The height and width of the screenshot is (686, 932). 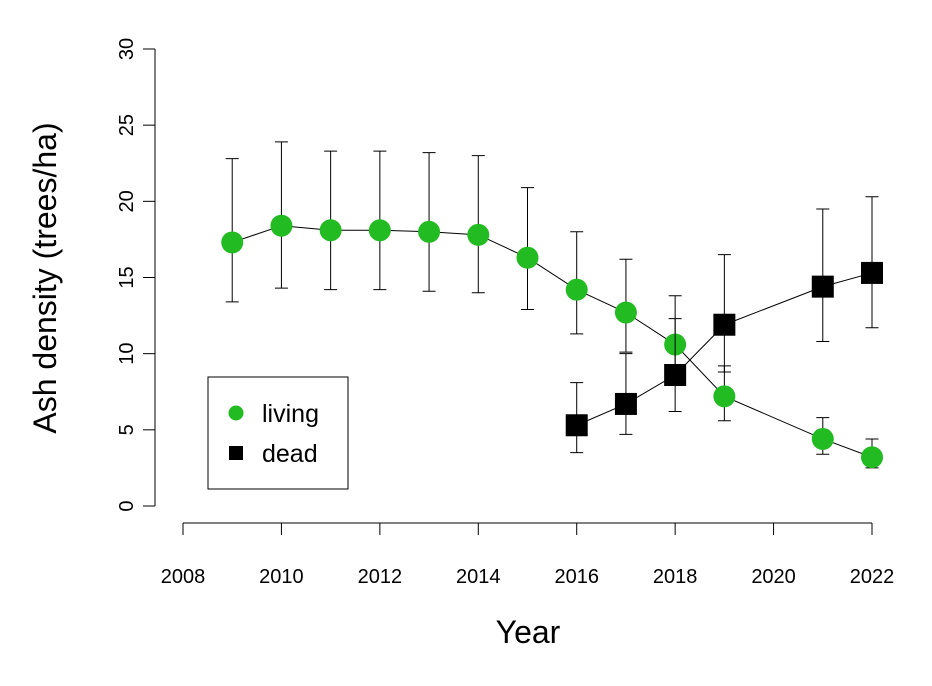 I want to click on legend-label: living, so click(x=290, y=414).